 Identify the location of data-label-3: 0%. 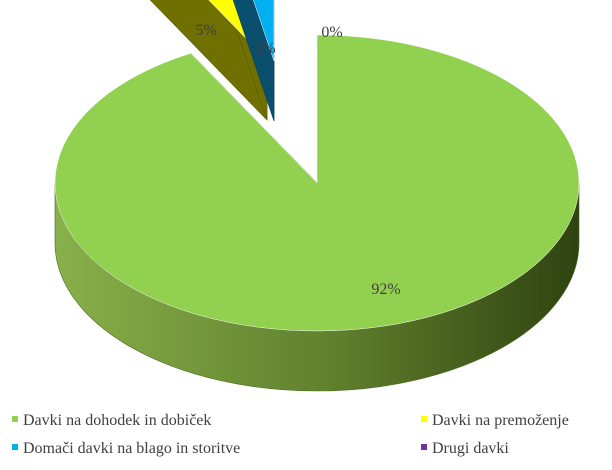
(331, 32).